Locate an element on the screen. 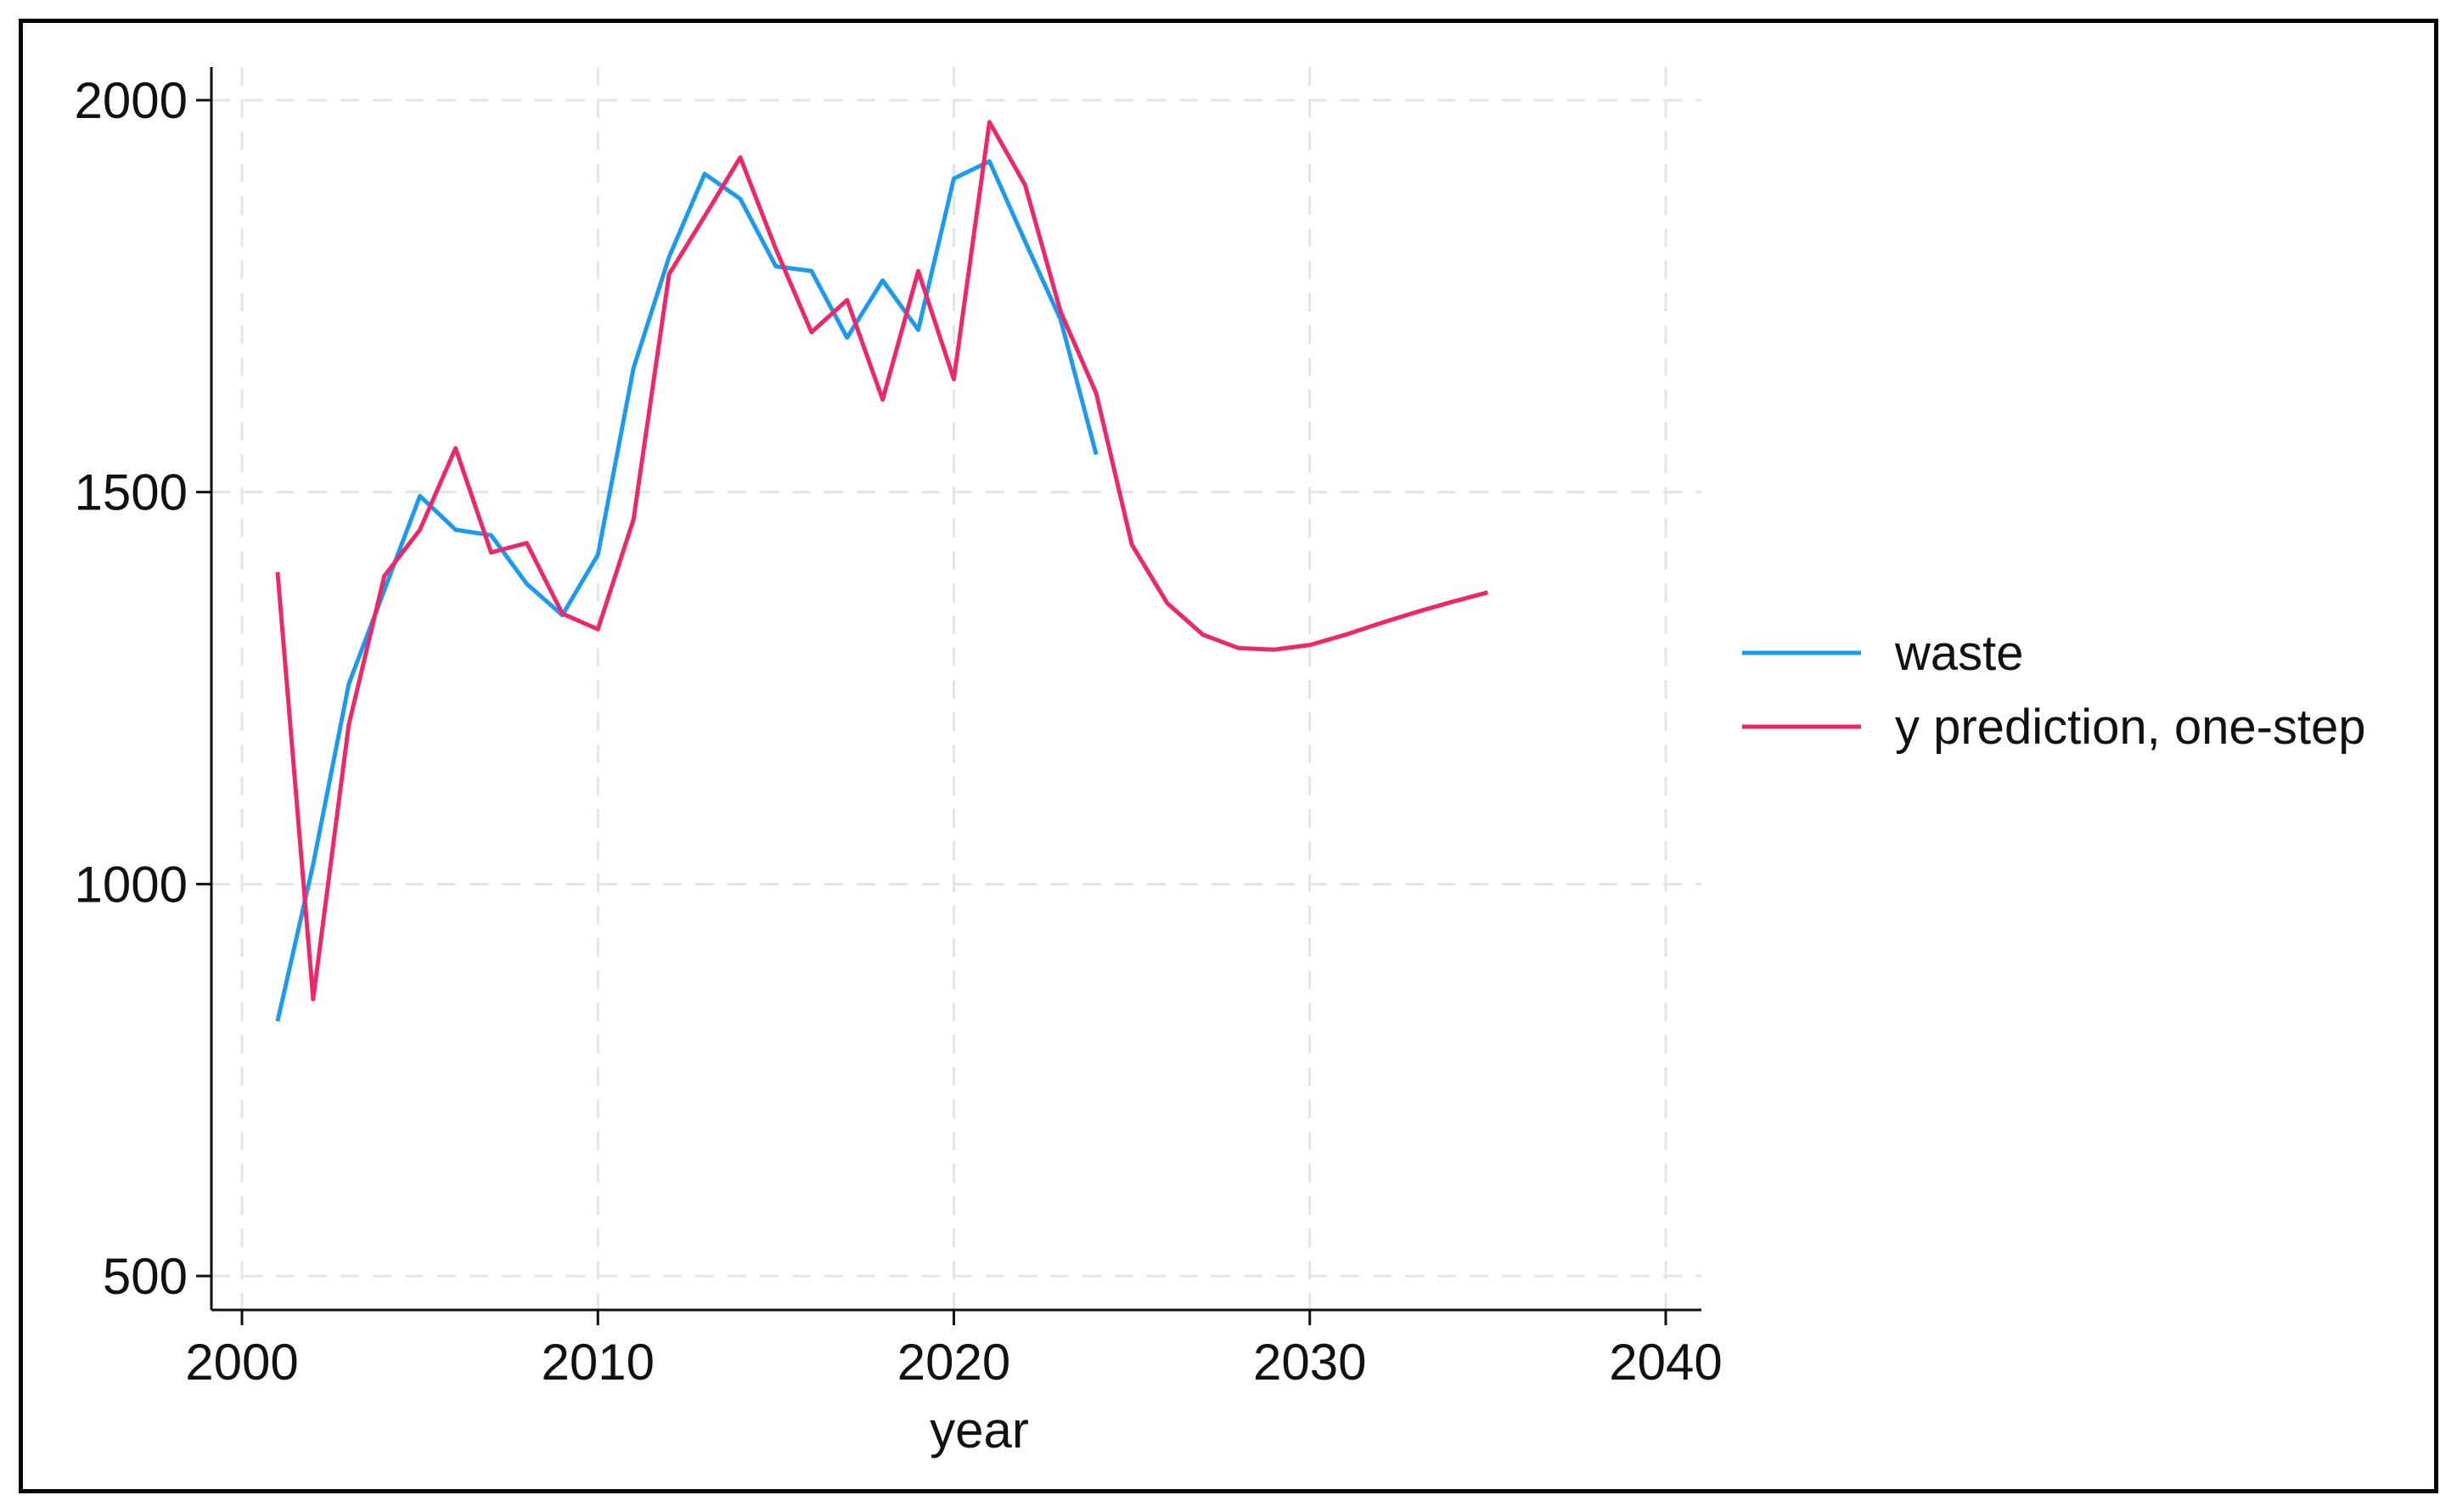  y-tick-label: 1500 is located at coordinates (131, 493).